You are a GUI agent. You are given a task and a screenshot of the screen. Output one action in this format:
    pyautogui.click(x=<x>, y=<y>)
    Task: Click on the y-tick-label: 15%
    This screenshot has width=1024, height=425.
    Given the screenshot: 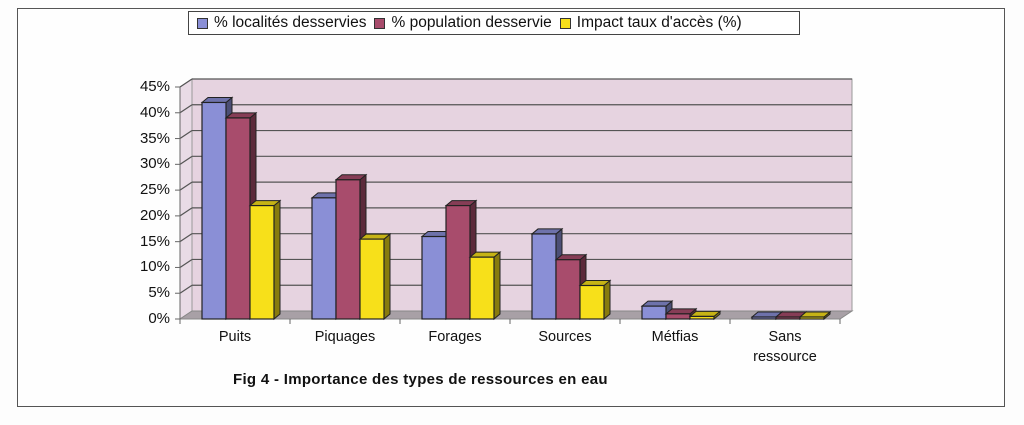 What is the action you would take?
    pyautogui.click(x=154, y=241)
    